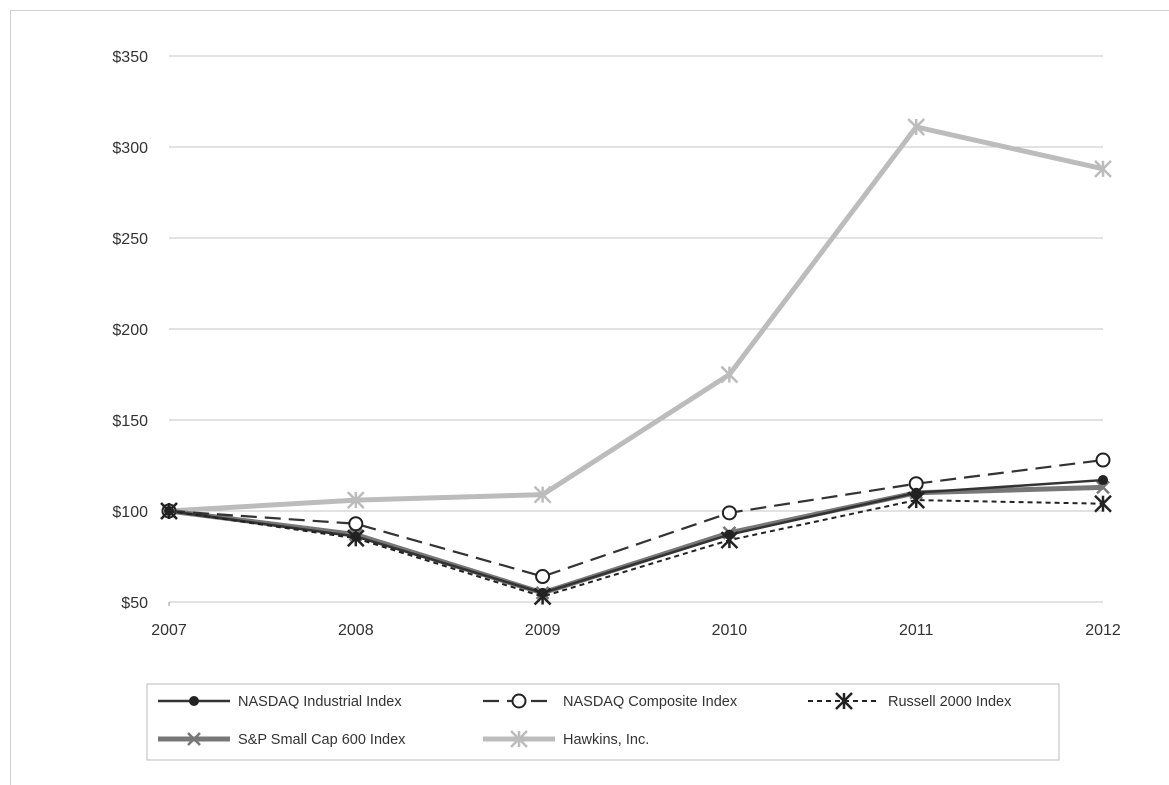 This screenshot has height=785, width=1169. Describe the element at coordinates (916, 630) in the screenshot. I see `x-tick-label: 2011` at that location.